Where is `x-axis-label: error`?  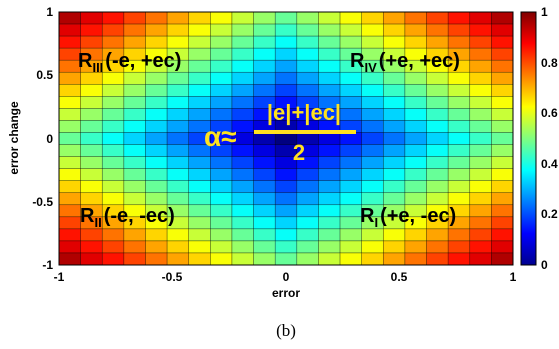 x-axis-label: error is located at coordinates (286, 293).